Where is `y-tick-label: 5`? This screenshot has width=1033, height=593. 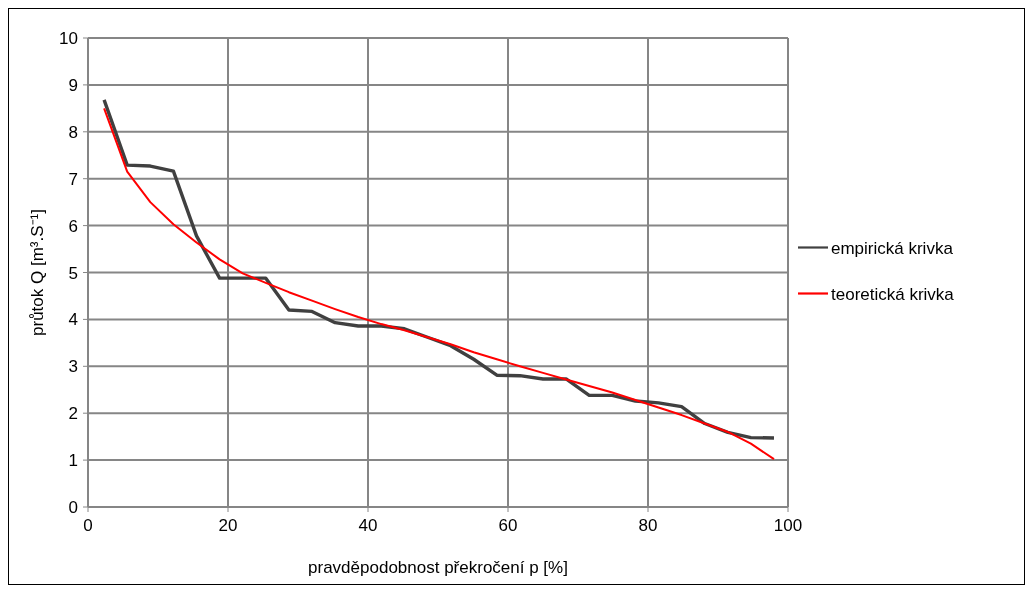
y-tick-label: 5 is located at coordinates (73, 273).